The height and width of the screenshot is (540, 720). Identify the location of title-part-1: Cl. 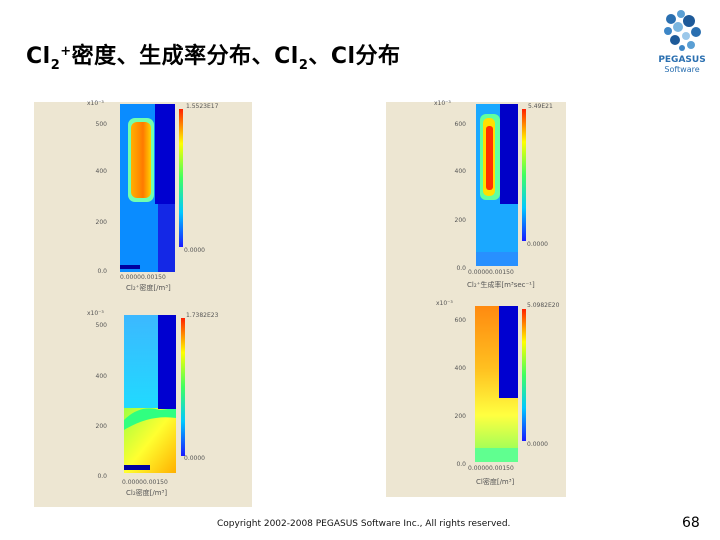
(38, 56).